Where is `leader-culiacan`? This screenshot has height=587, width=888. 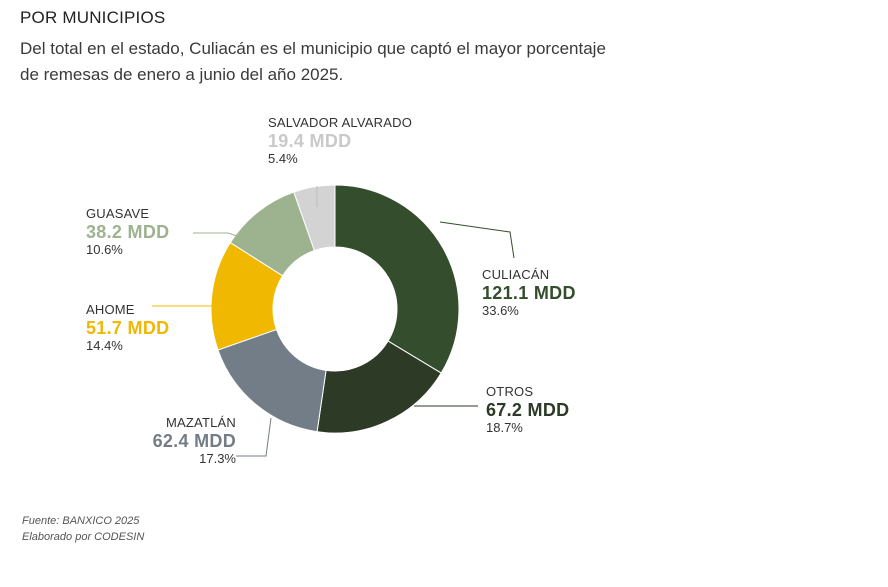 leader-culiacan is located at coordinates (477, 240).